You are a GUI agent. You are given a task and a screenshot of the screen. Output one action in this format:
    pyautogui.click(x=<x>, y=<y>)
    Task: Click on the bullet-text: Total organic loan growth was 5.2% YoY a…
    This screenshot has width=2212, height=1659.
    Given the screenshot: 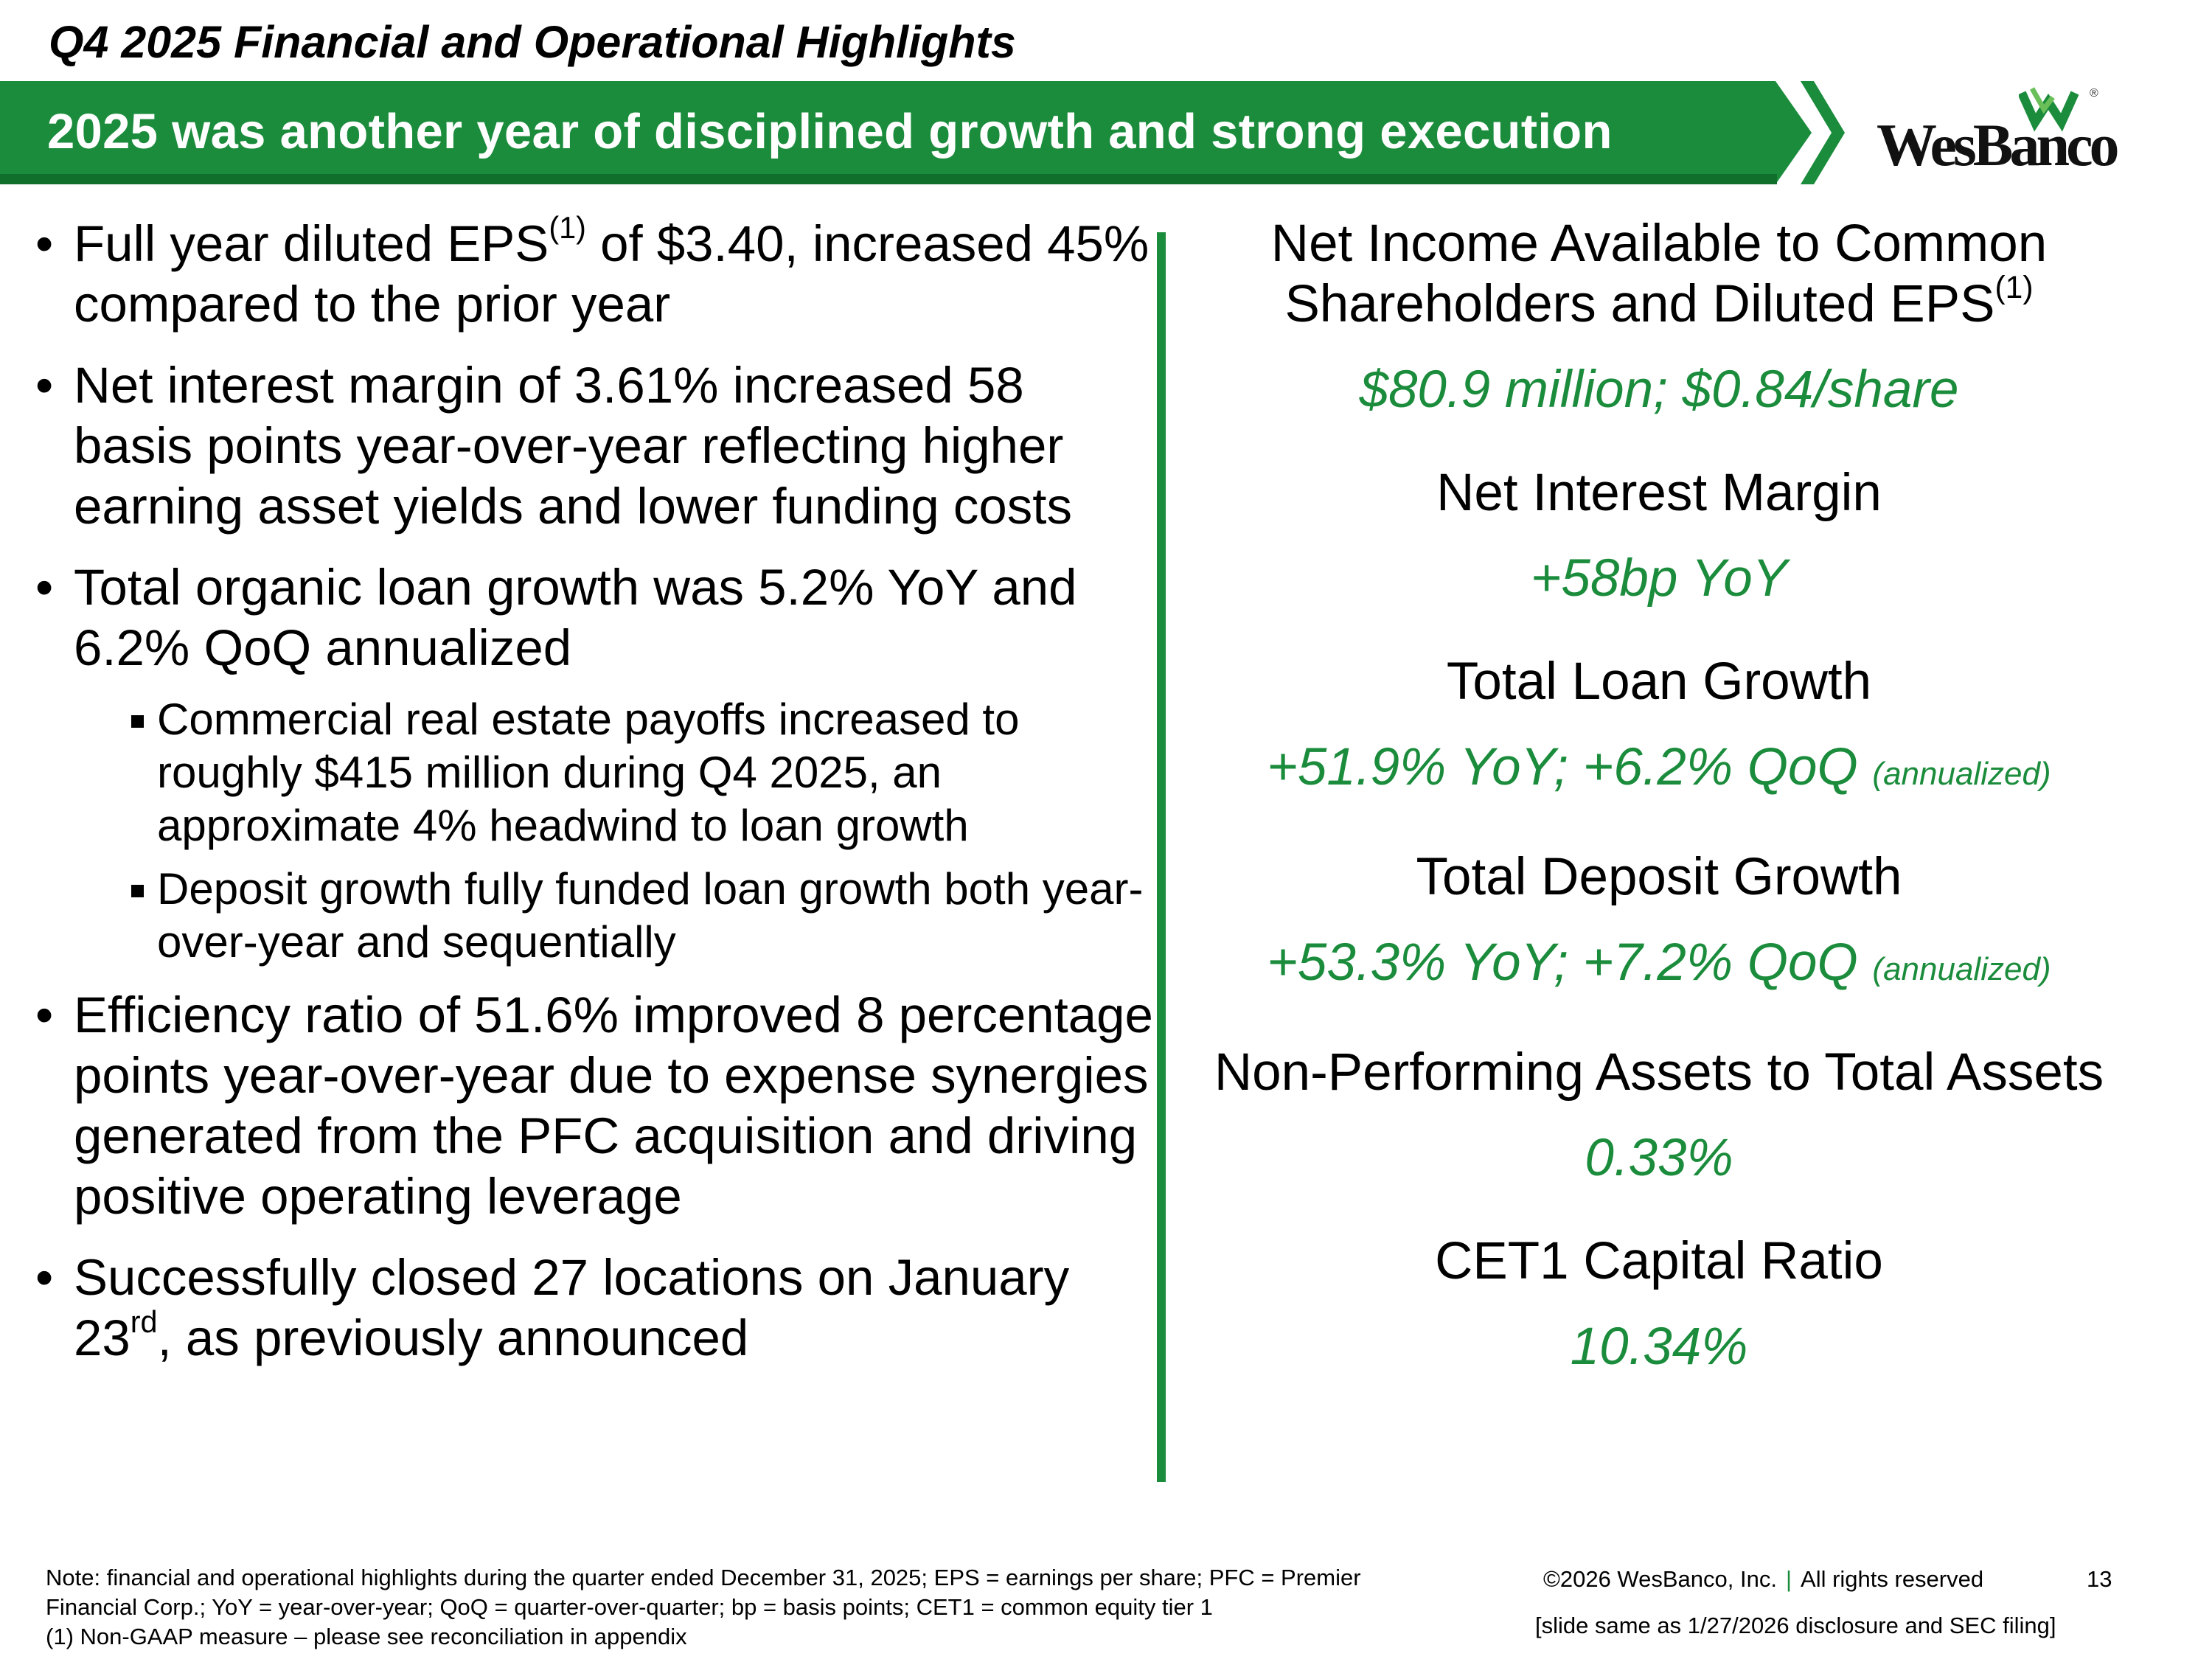 What is the action you would take?
    pyautogui.click(x=575, y=617)
    